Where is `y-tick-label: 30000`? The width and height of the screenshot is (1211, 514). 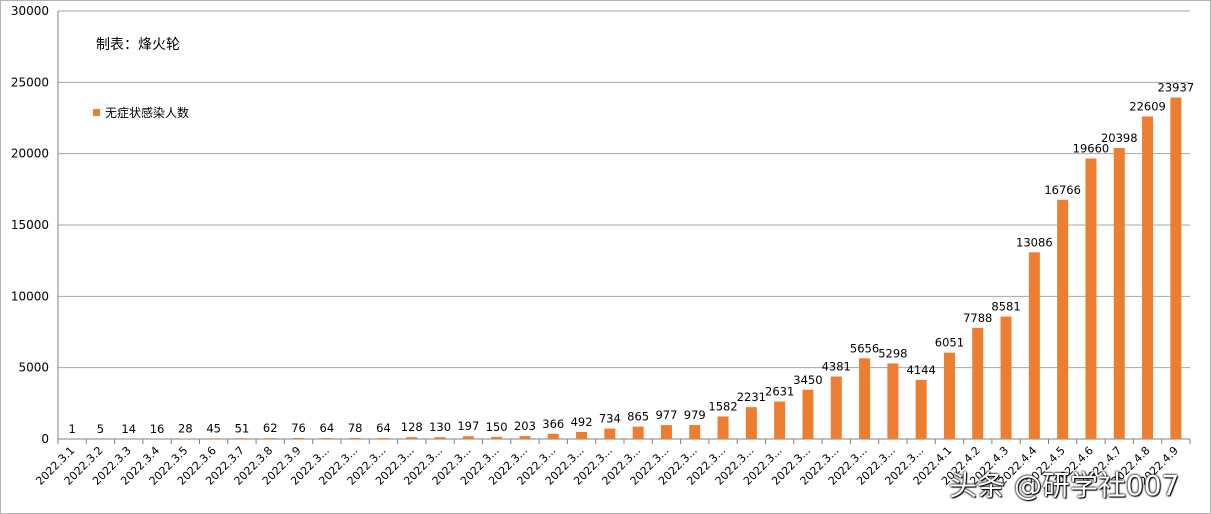 y-tick-label: 30000 is located at coordinates (30, 11).